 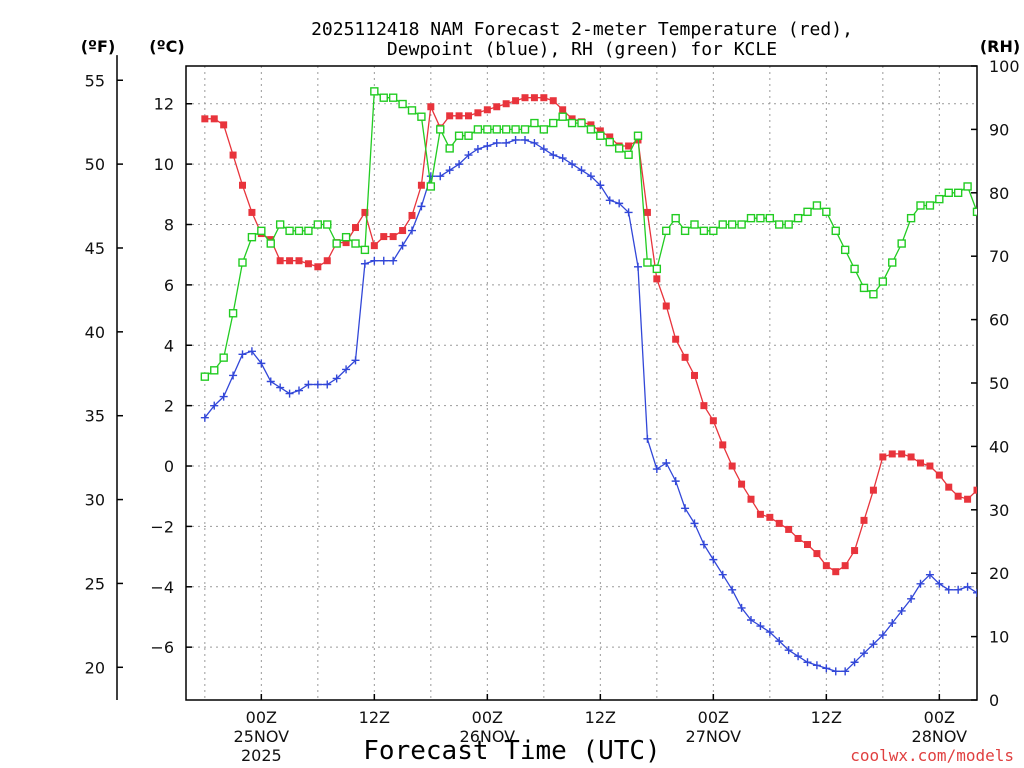 I want to click on x-tick-date: 26NOV, so click(x=488, y=736).